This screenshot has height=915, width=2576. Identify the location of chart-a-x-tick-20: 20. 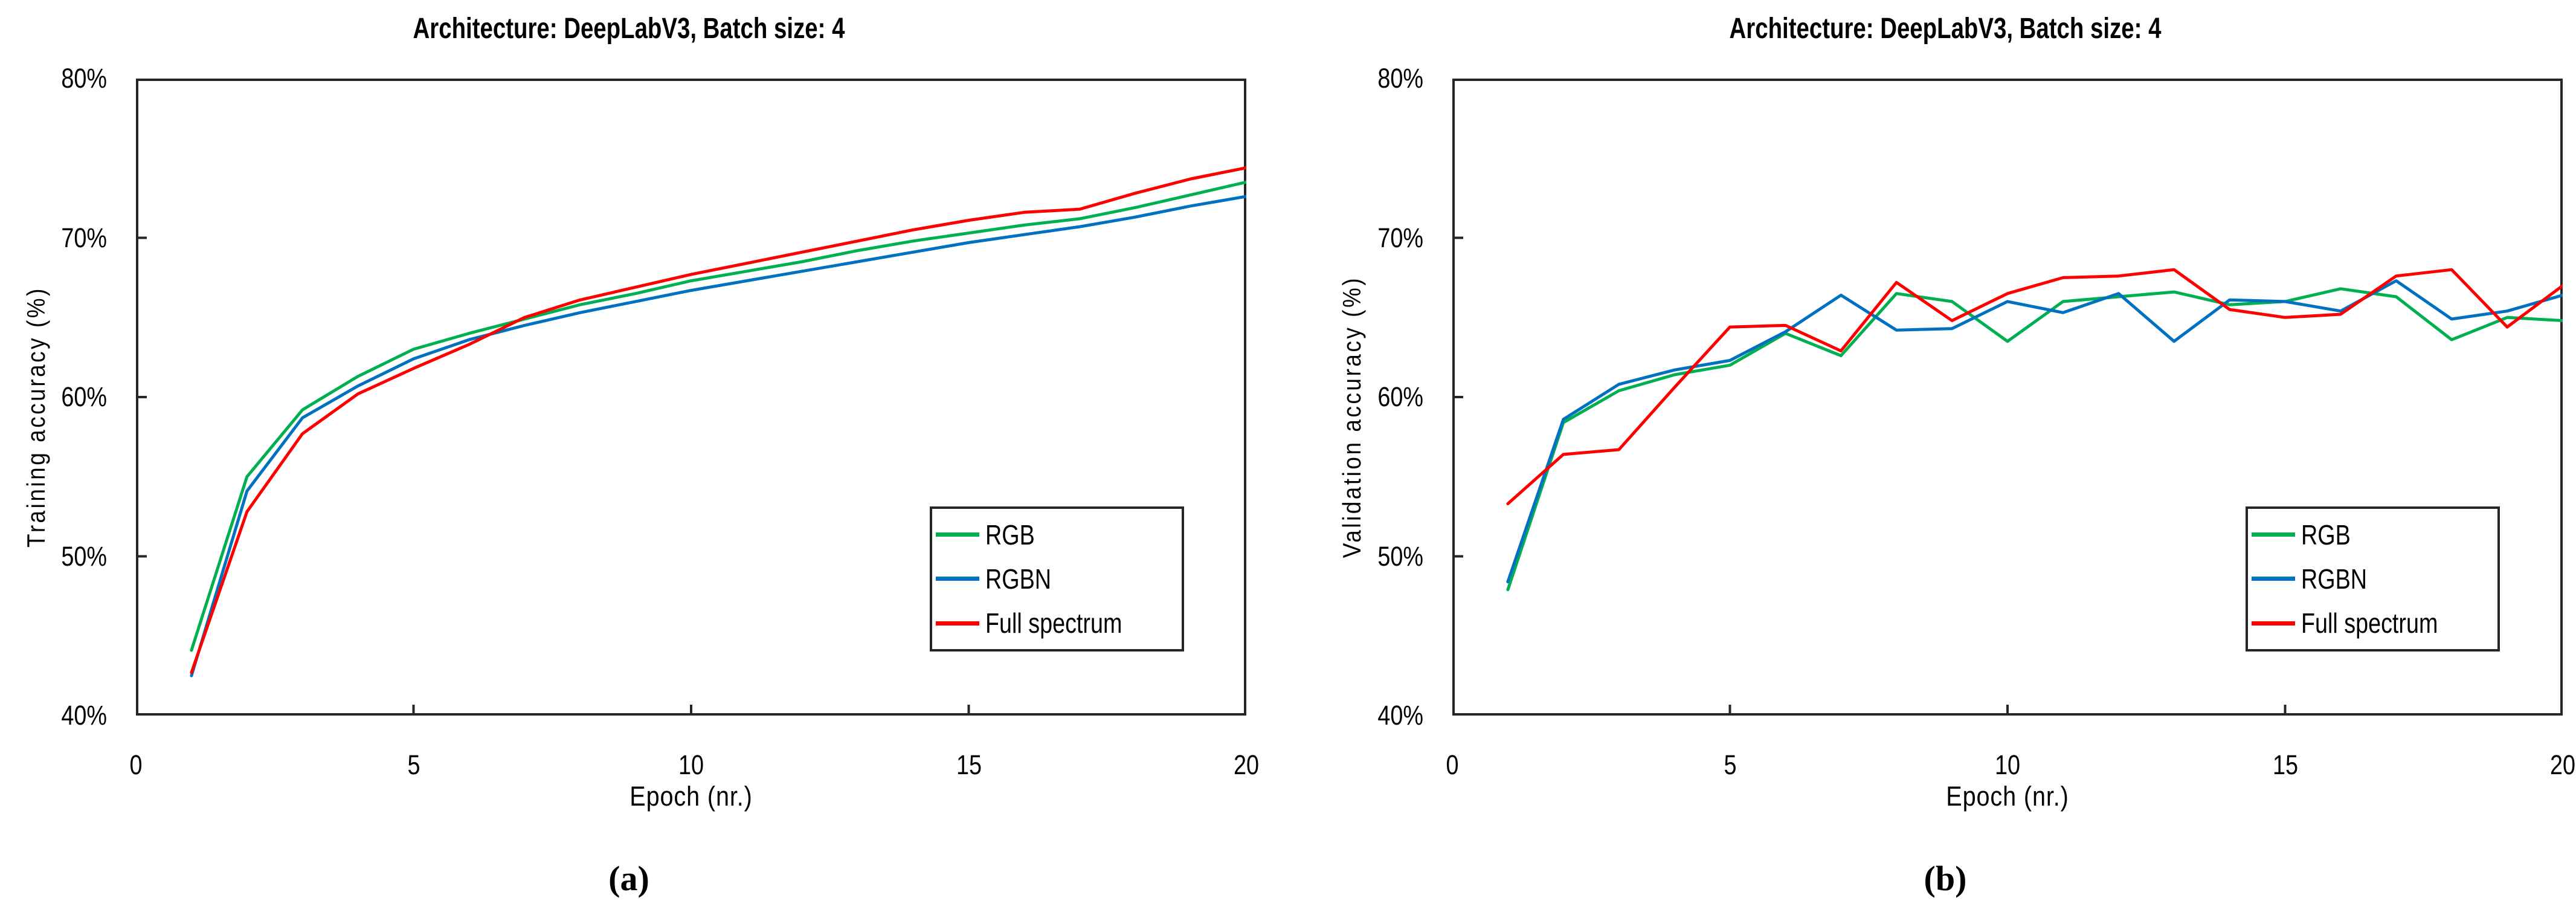
(1246, 764).